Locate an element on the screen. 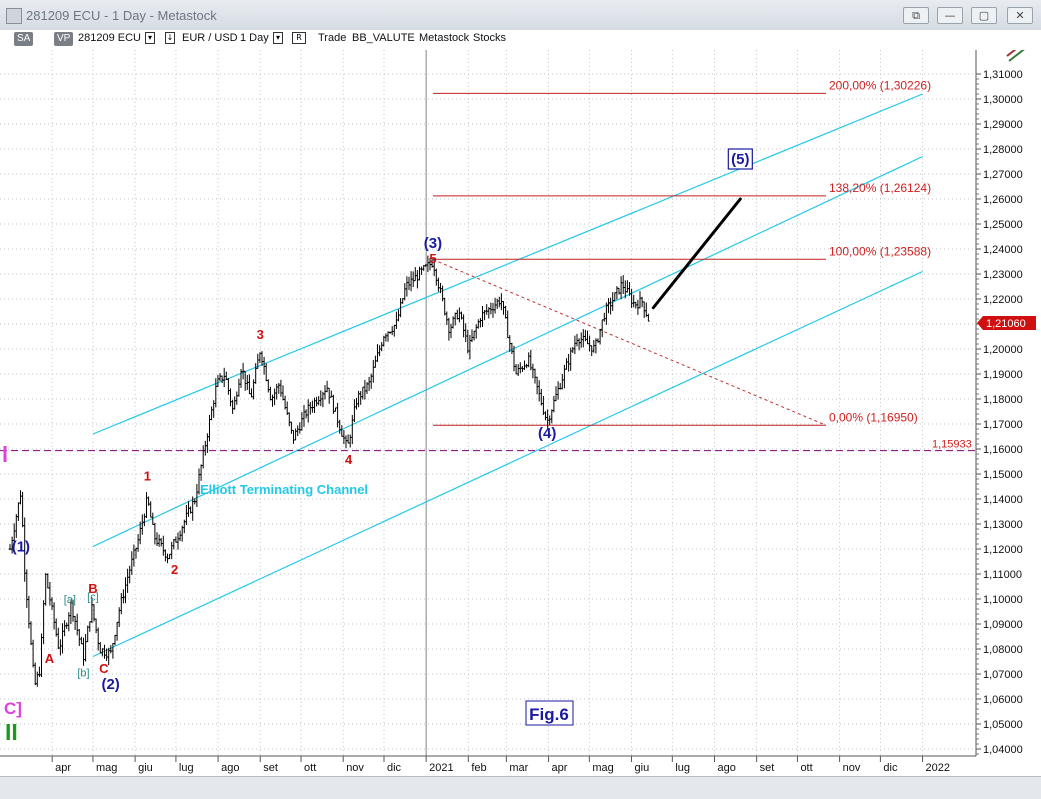 The width and height of the screenshot is (1041, 799). figure-label: Fig.6 is located at coordinates (549, 714).